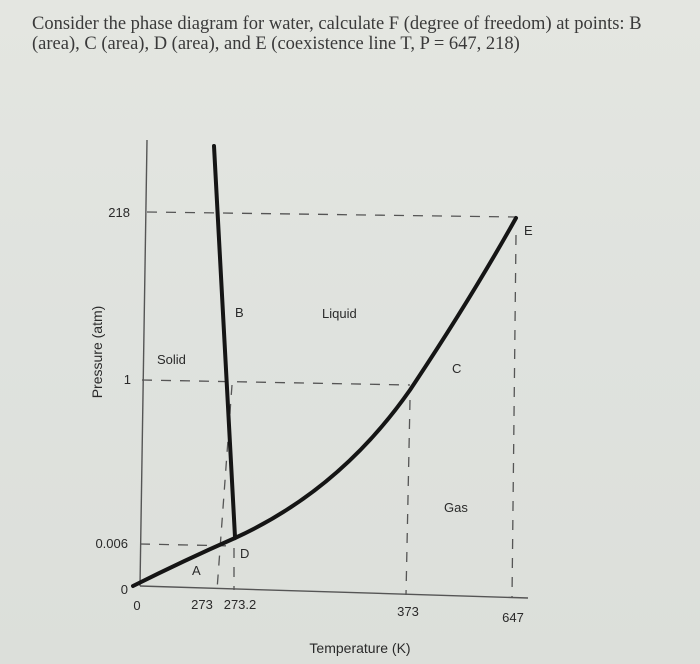  I want to click on point-c-label: C, so click(456, 368).